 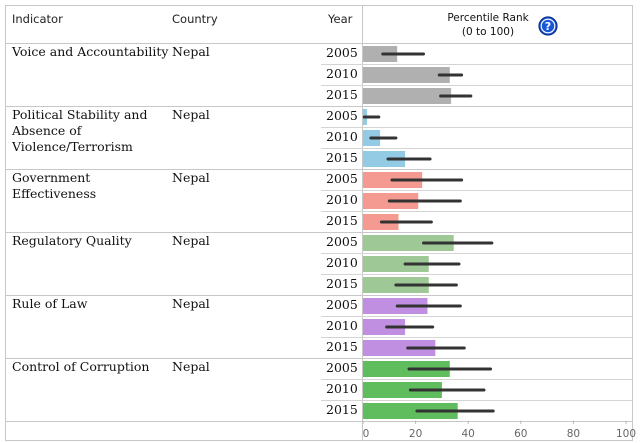 I want to click on x-tick-label: 20, so click(x=415, y=434).